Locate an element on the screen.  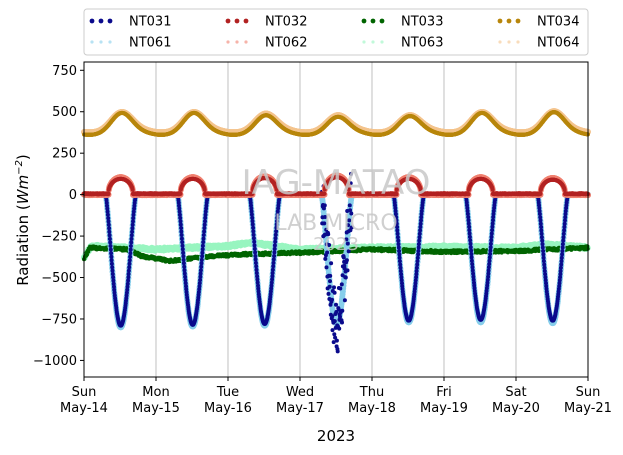
legend-item-nt031: NT031 is located at coordinates (130, 22).